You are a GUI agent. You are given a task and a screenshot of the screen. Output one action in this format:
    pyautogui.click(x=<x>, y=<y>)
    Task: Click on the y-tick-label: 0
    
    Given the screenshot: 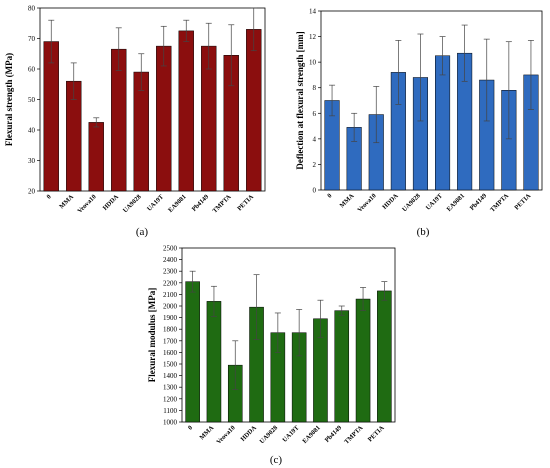 What is the action you would take?
    pyautogui.click(x=315, y=191)
    